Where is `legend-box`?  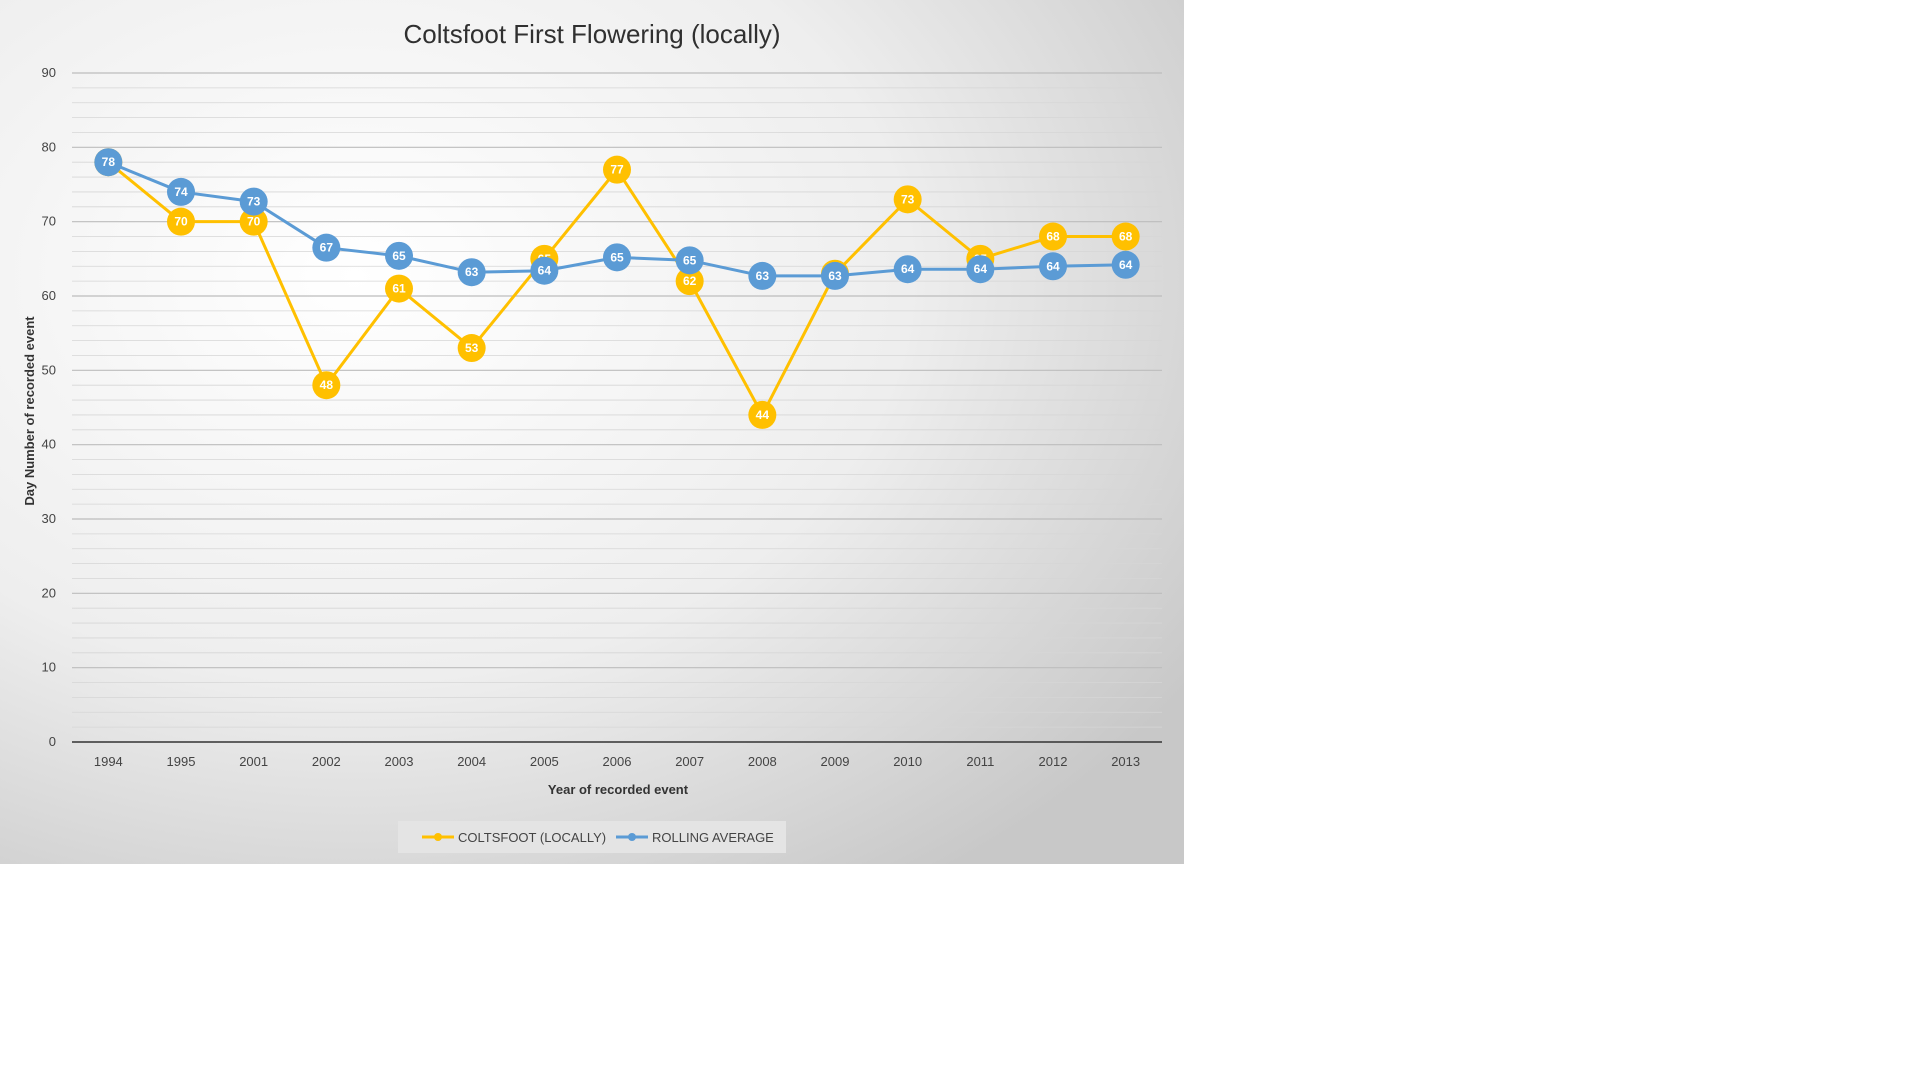
legend-box is located at coordinates (592, 837).